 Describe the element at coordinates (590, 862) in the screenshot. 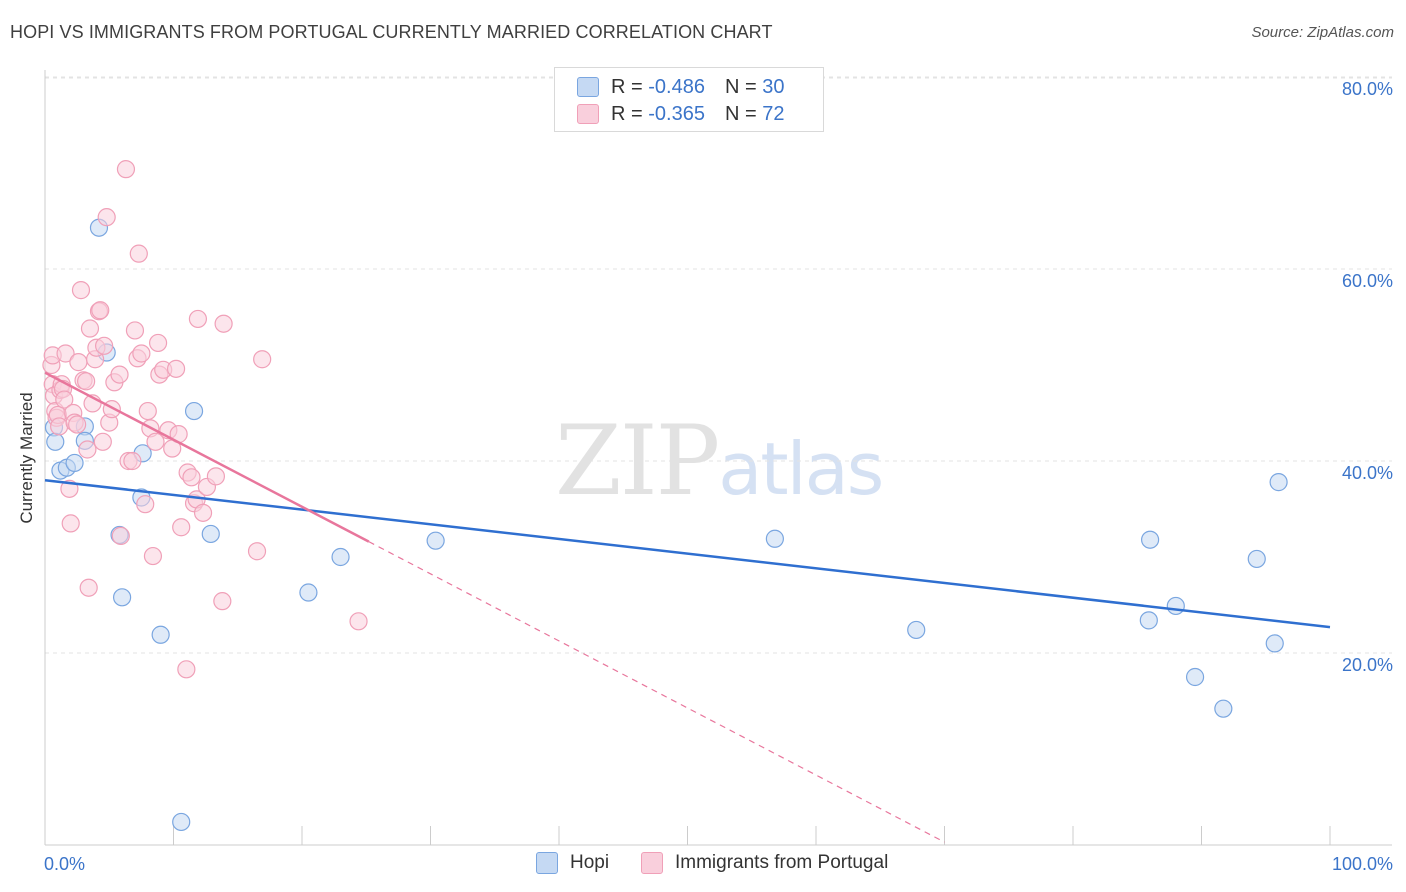

I see `hopi-legend-label: Hopi` at that location.